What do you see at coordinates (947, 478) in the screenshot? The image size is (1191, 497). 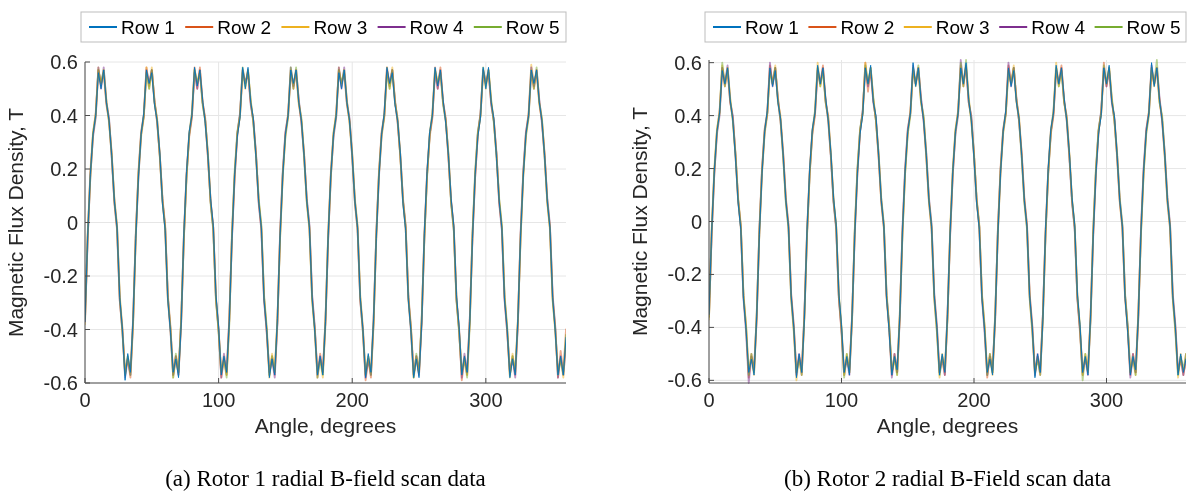 I see `text: (b) Rotor 2 radial B-Field scan data` at bounding box center [947, 478].